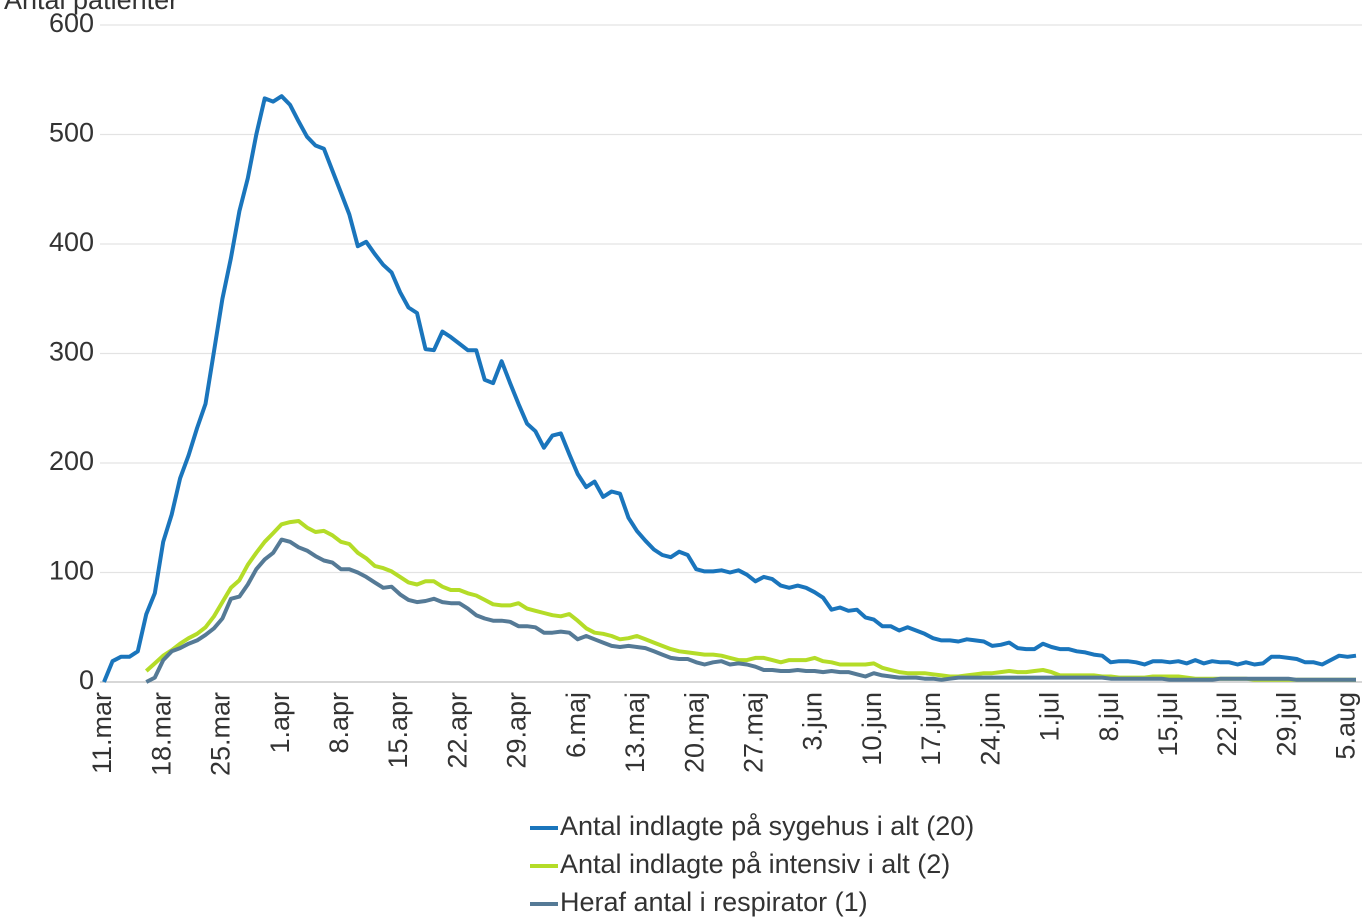  What do you see at coordinates (161, 734) in the screenshot?
I see `x-tick-label: 18.mar` at bounding box center [161, 734].